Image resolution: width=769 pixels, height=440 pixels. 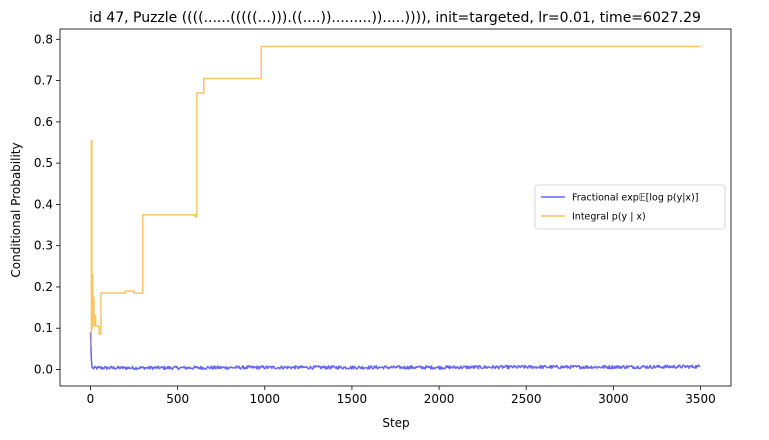 What do you see at coordinates (43, 39) in the screenshot?
I see `y-tick-label: 0.8` at bounding box center [43, 39].